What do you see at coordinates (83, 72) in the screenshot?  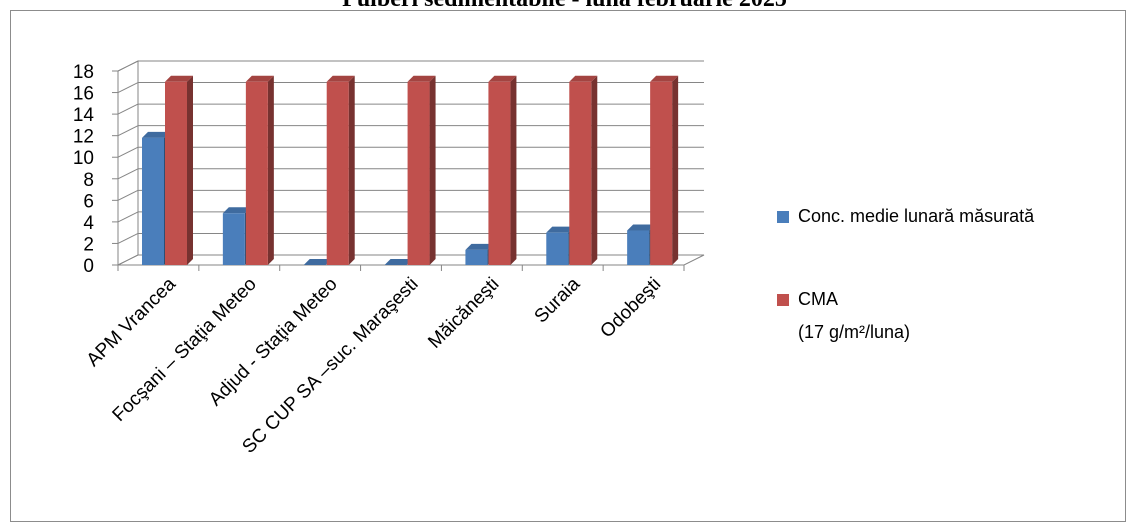 I see `y-tick-label: 18` at bounding box center [83, 72].